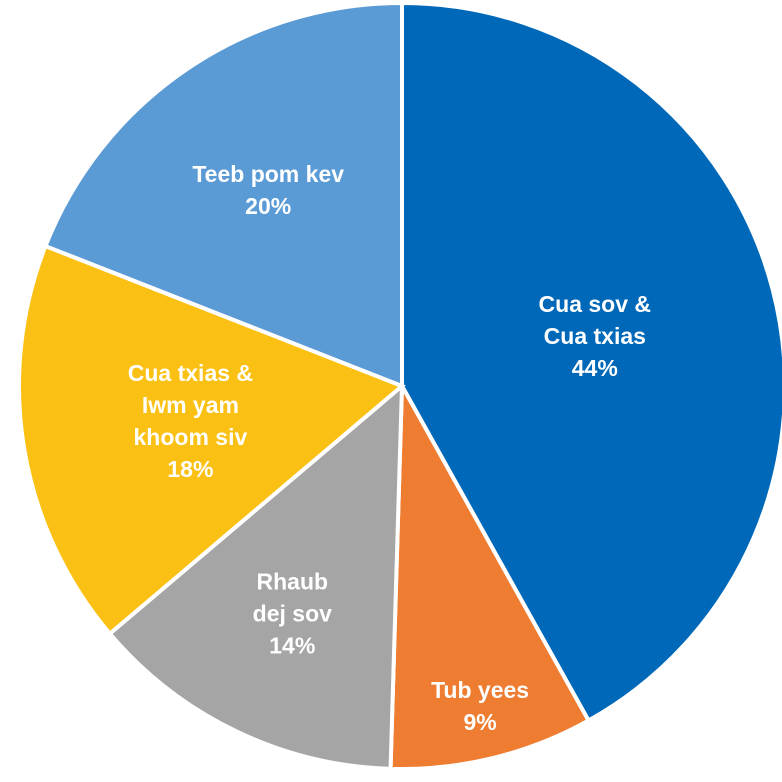 The width and height of the screenshot is (782, 782). What do you see at coordinates (479, 722) in the screenshot?
I see `slice-percent-label: 9%` at bounding box center [479, 722].